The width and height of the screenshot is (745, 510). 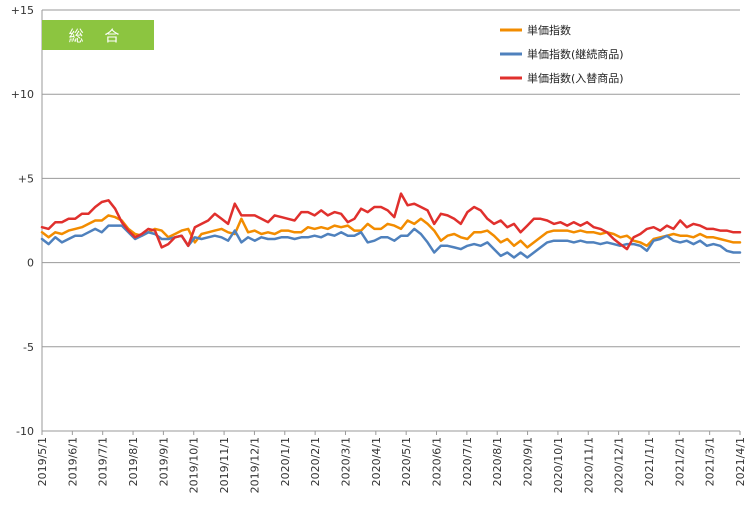 I want to click on x-tick-label: 2019/8/1, so click(x=133, y=461).